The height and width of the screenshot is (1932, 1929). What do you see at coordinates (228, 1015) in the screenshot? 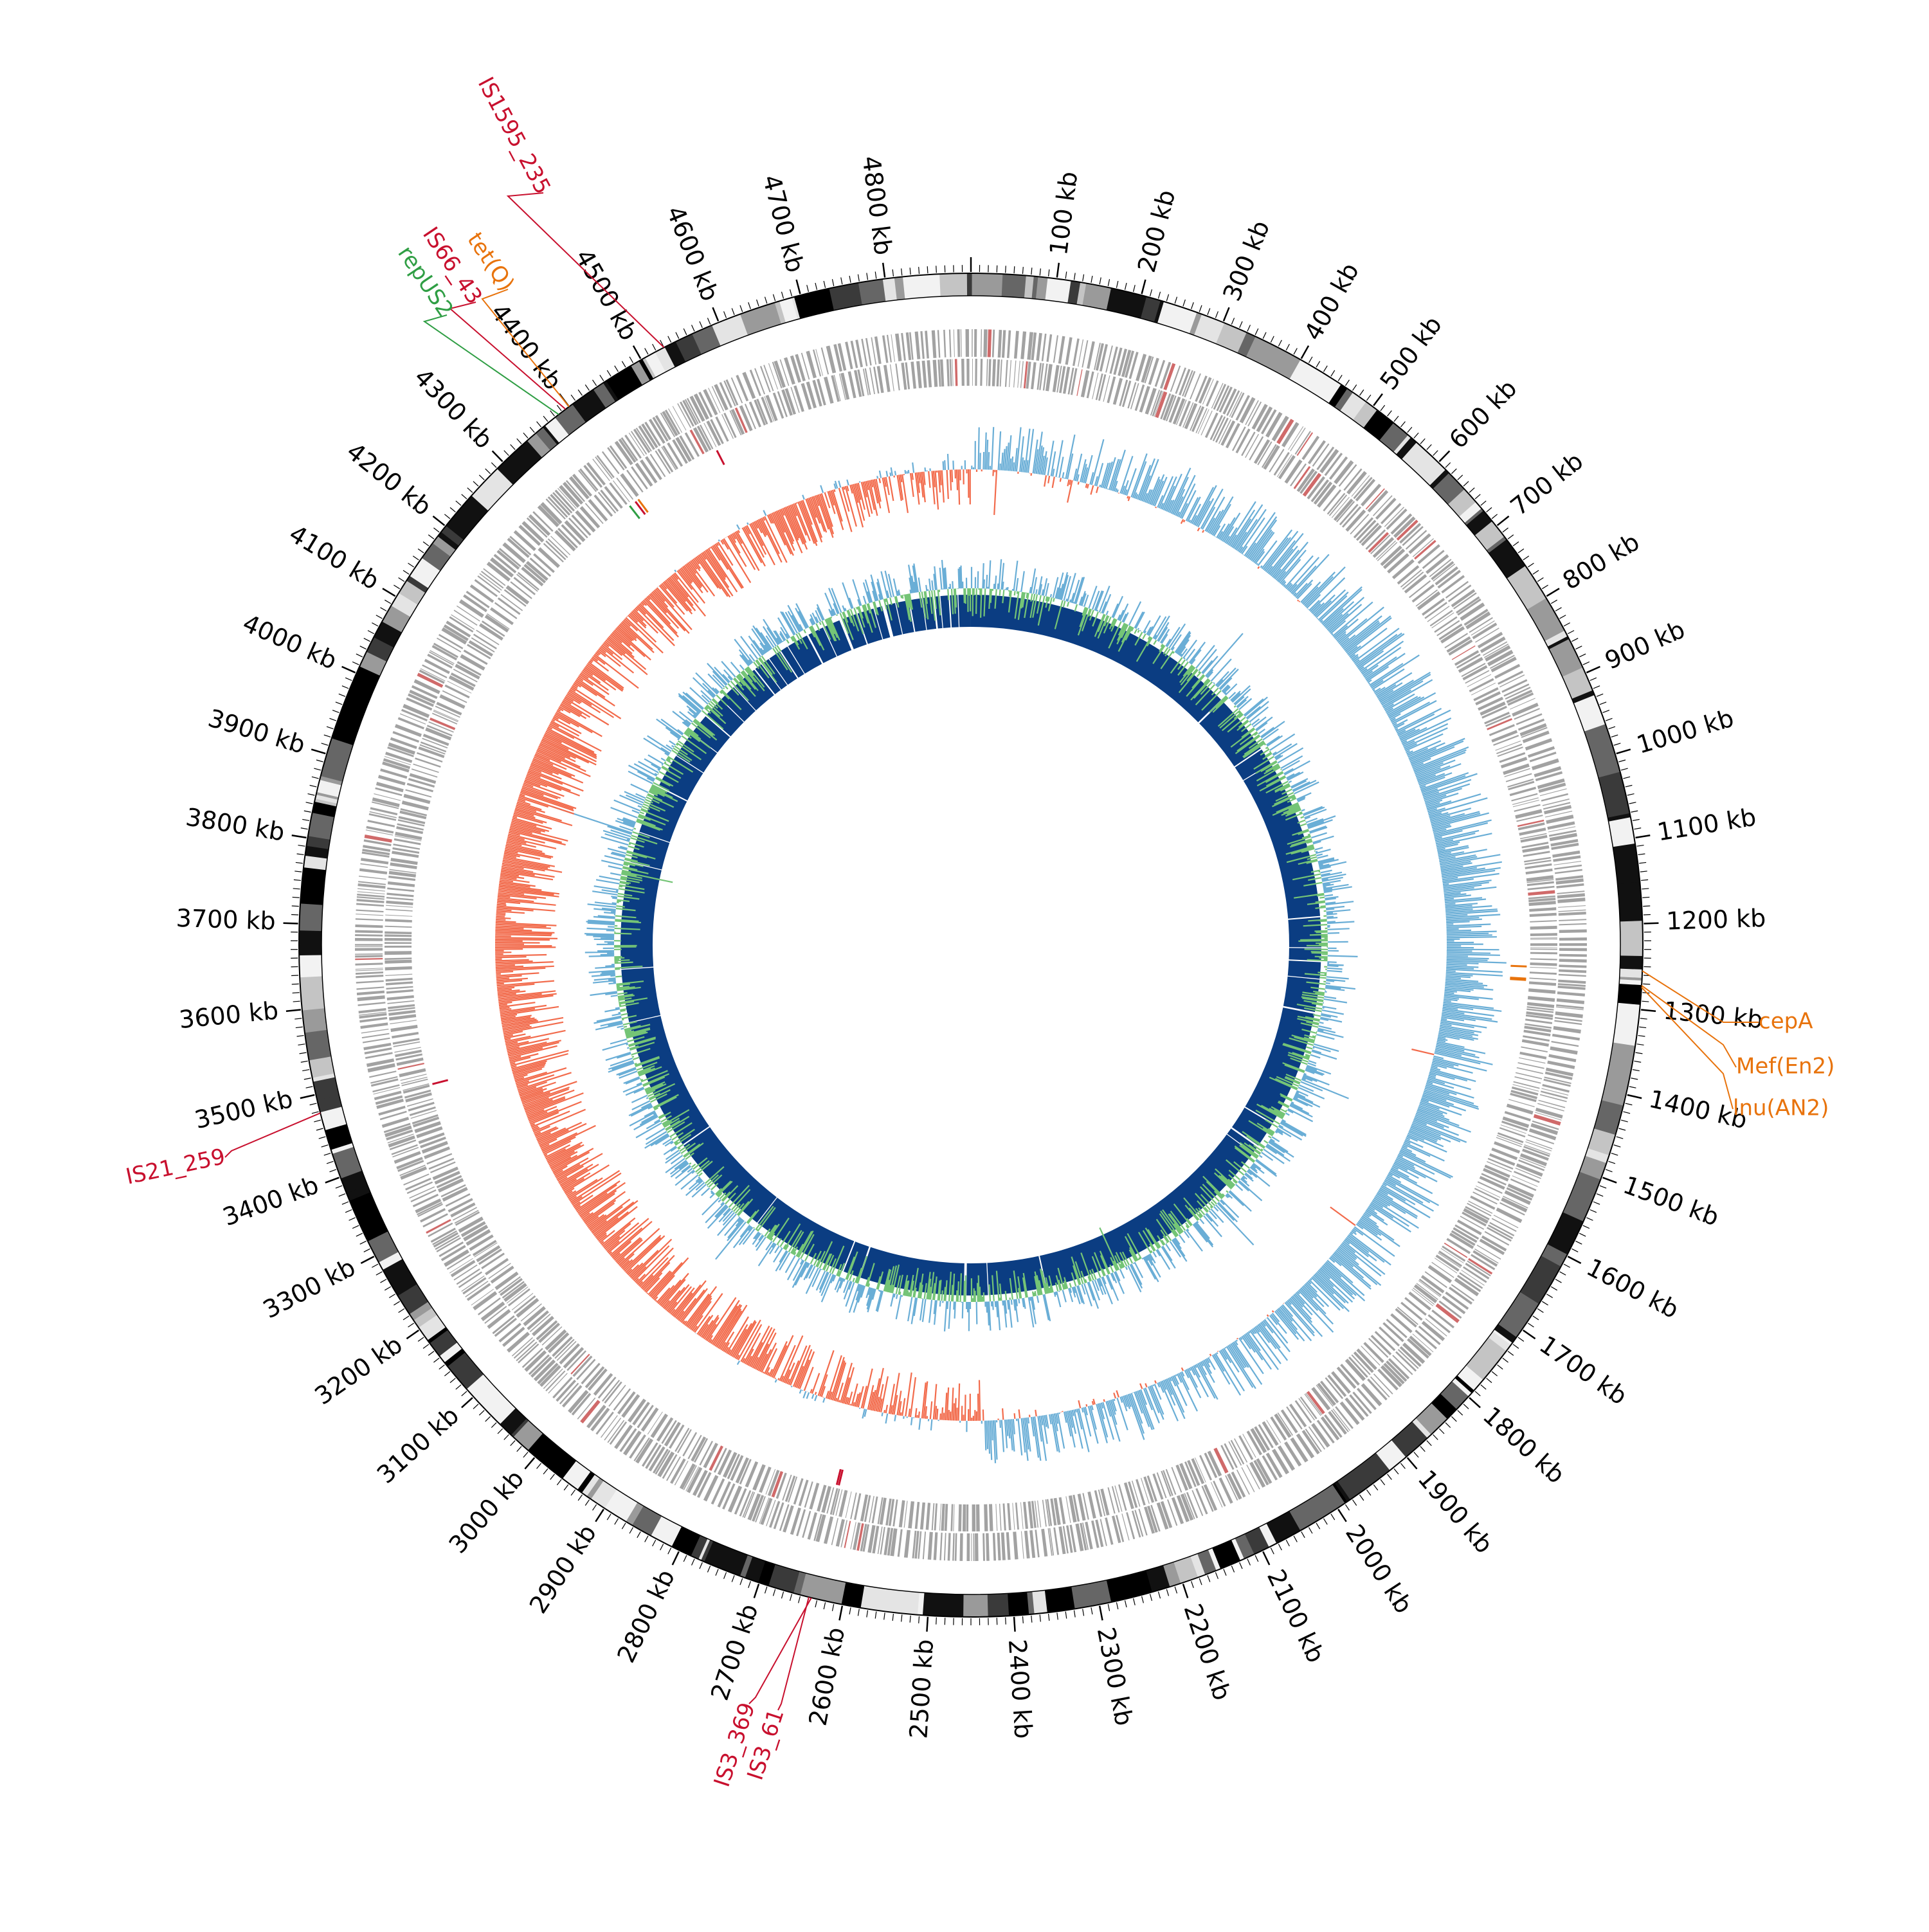
I see `tick-label-3600kb: 3600 kb` at bounding box center [228, 1015].